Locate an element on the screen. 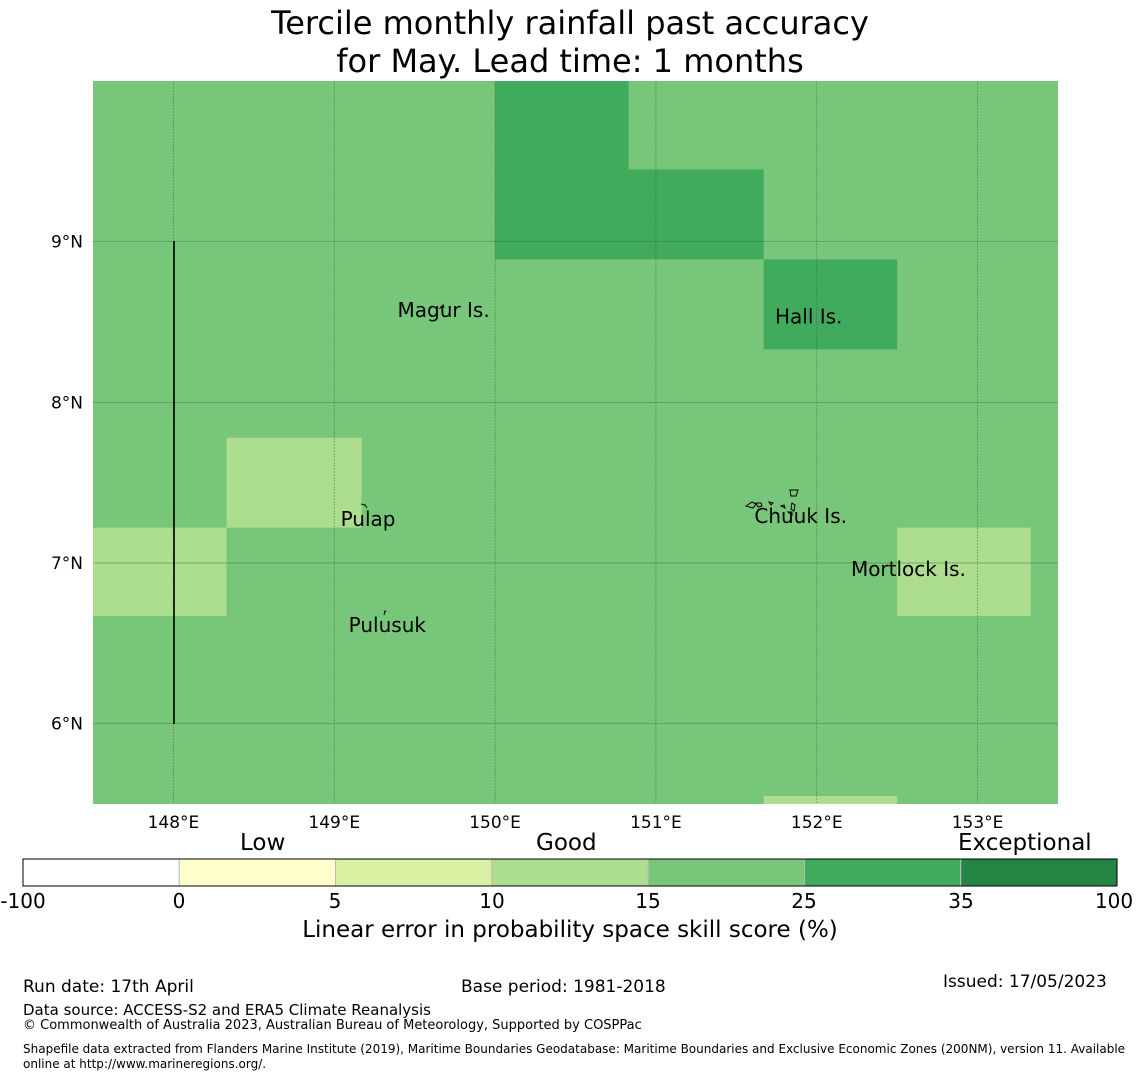  magur-island-outline is located at coordinates (441, 306).